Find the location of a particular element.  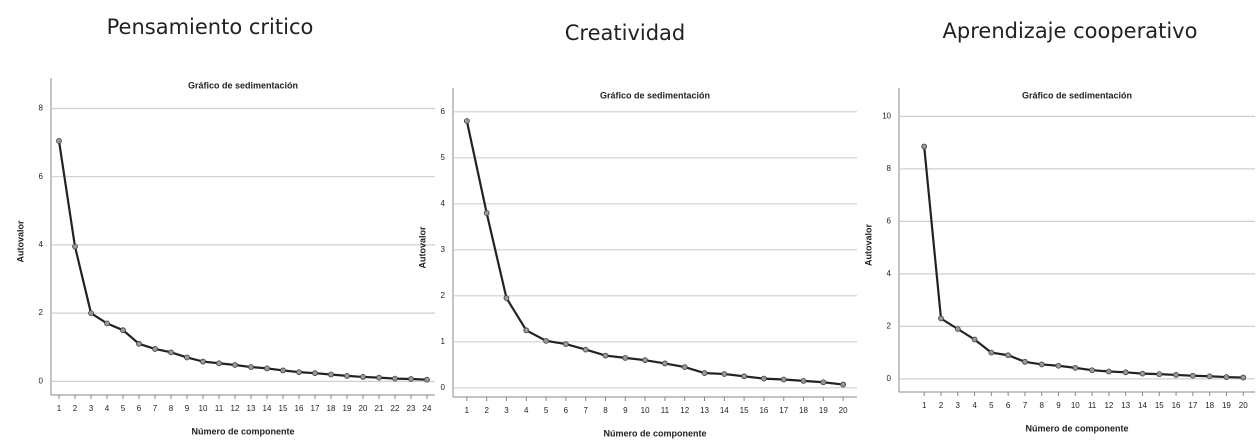

x-tick-label: 7 is located at coordinates (1025, 405).